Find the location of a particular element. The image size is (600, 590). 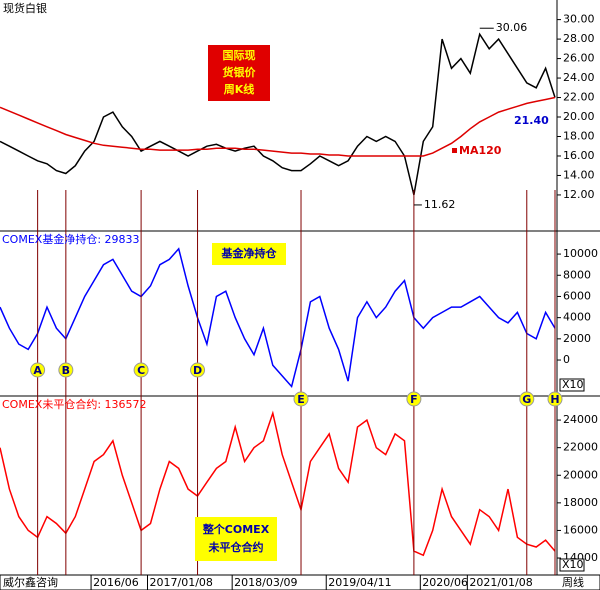

event-marker-label: C is located at coordinates (141, 370).